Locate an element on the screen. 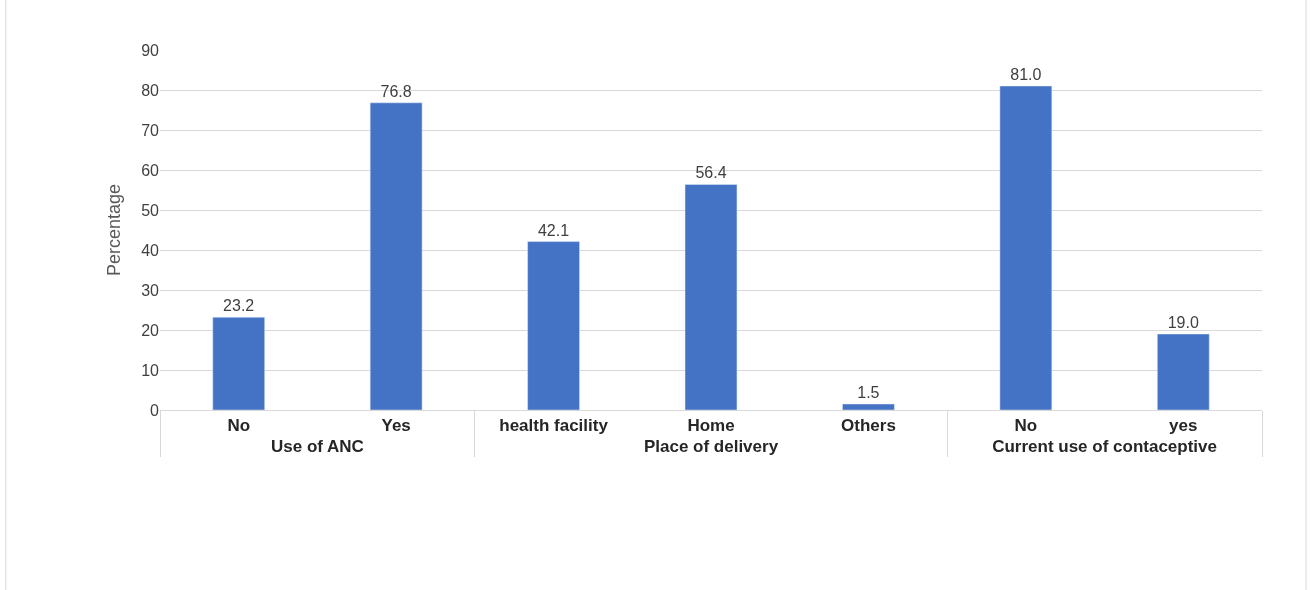  x-tick-label: Home is located at coordinates (711, 426).